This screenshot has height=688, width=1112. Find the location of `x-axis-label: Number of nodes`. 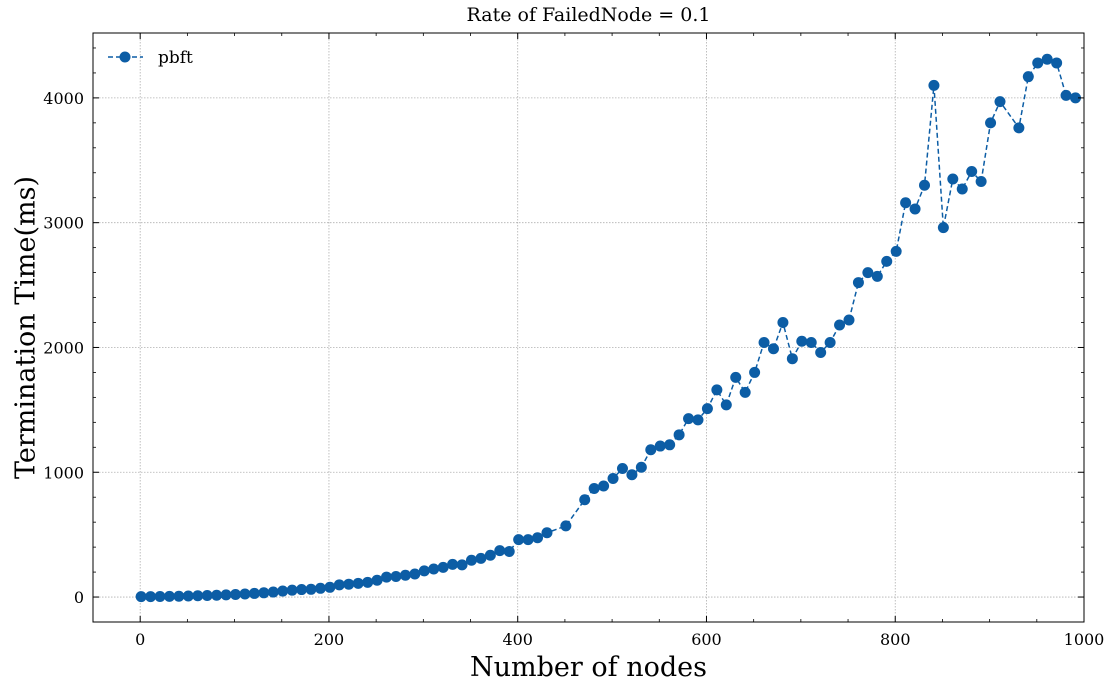

x-axis-label: Number of nodes is located at coordinates (588, 667).